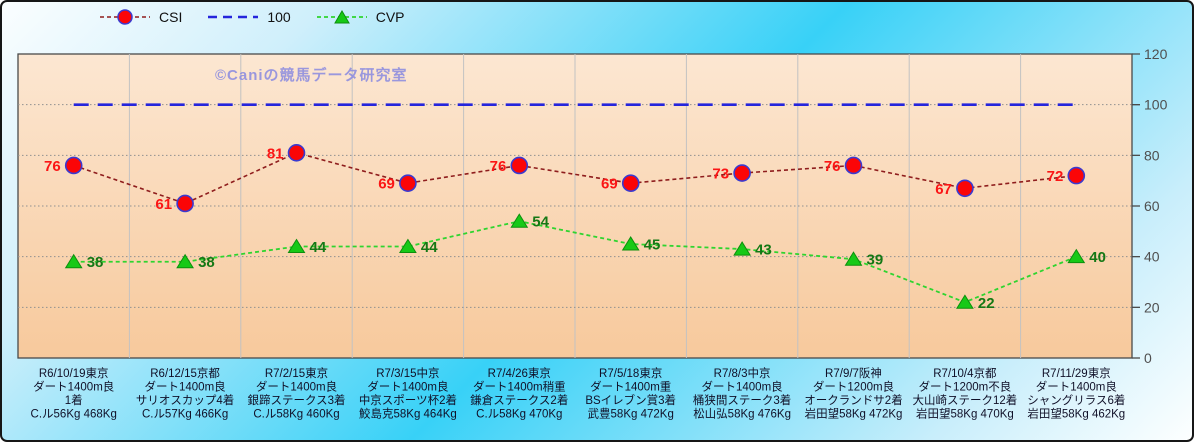 The image size is (1194, 442). I want to click on legend-label-100: 100, so click(279, 17).